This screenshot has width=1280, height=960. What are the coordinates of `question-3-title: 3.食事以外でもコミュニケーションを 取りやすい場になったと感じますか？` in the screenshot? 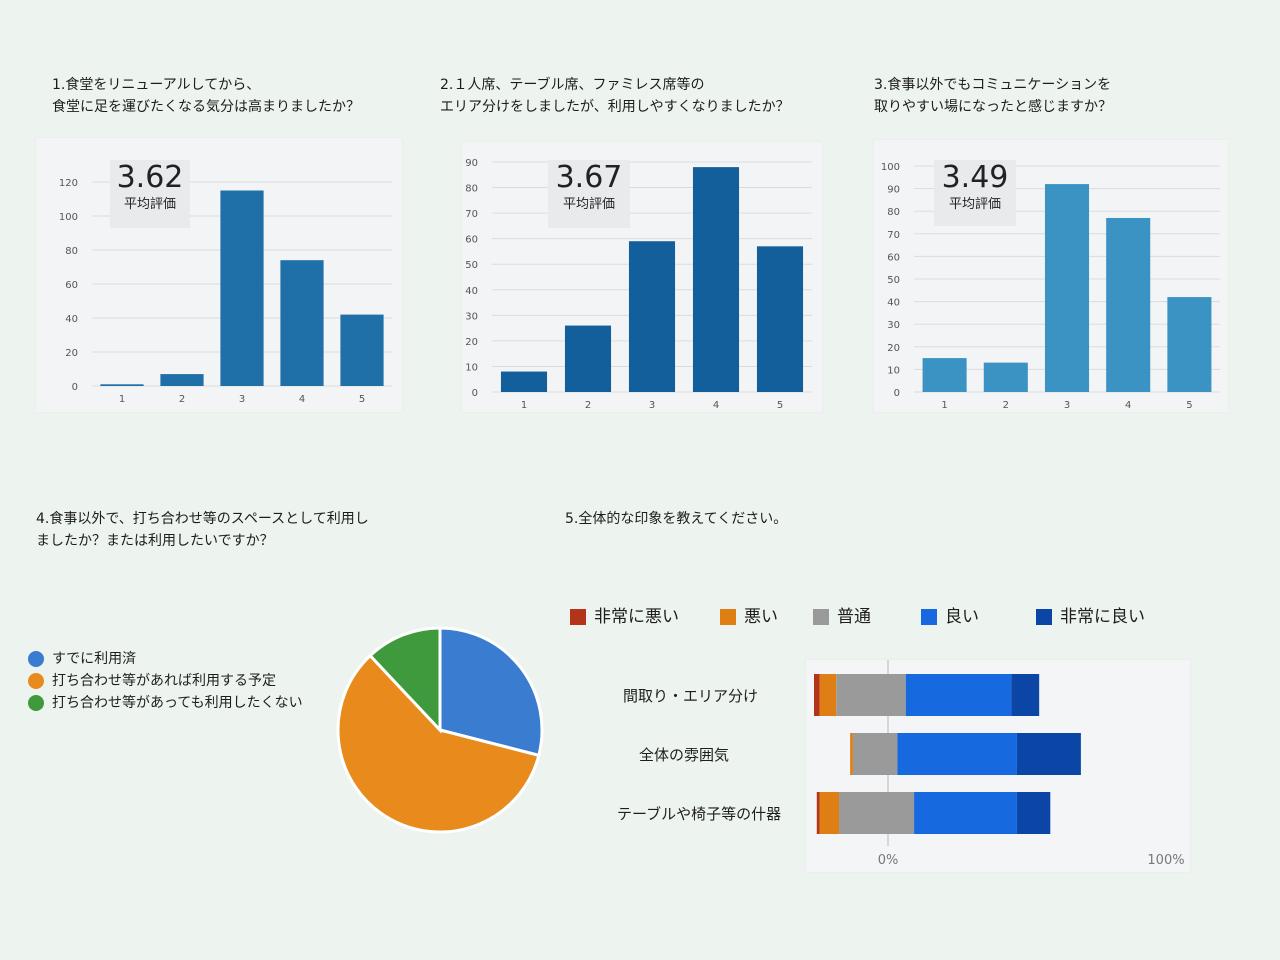 It's located at (993, 96).